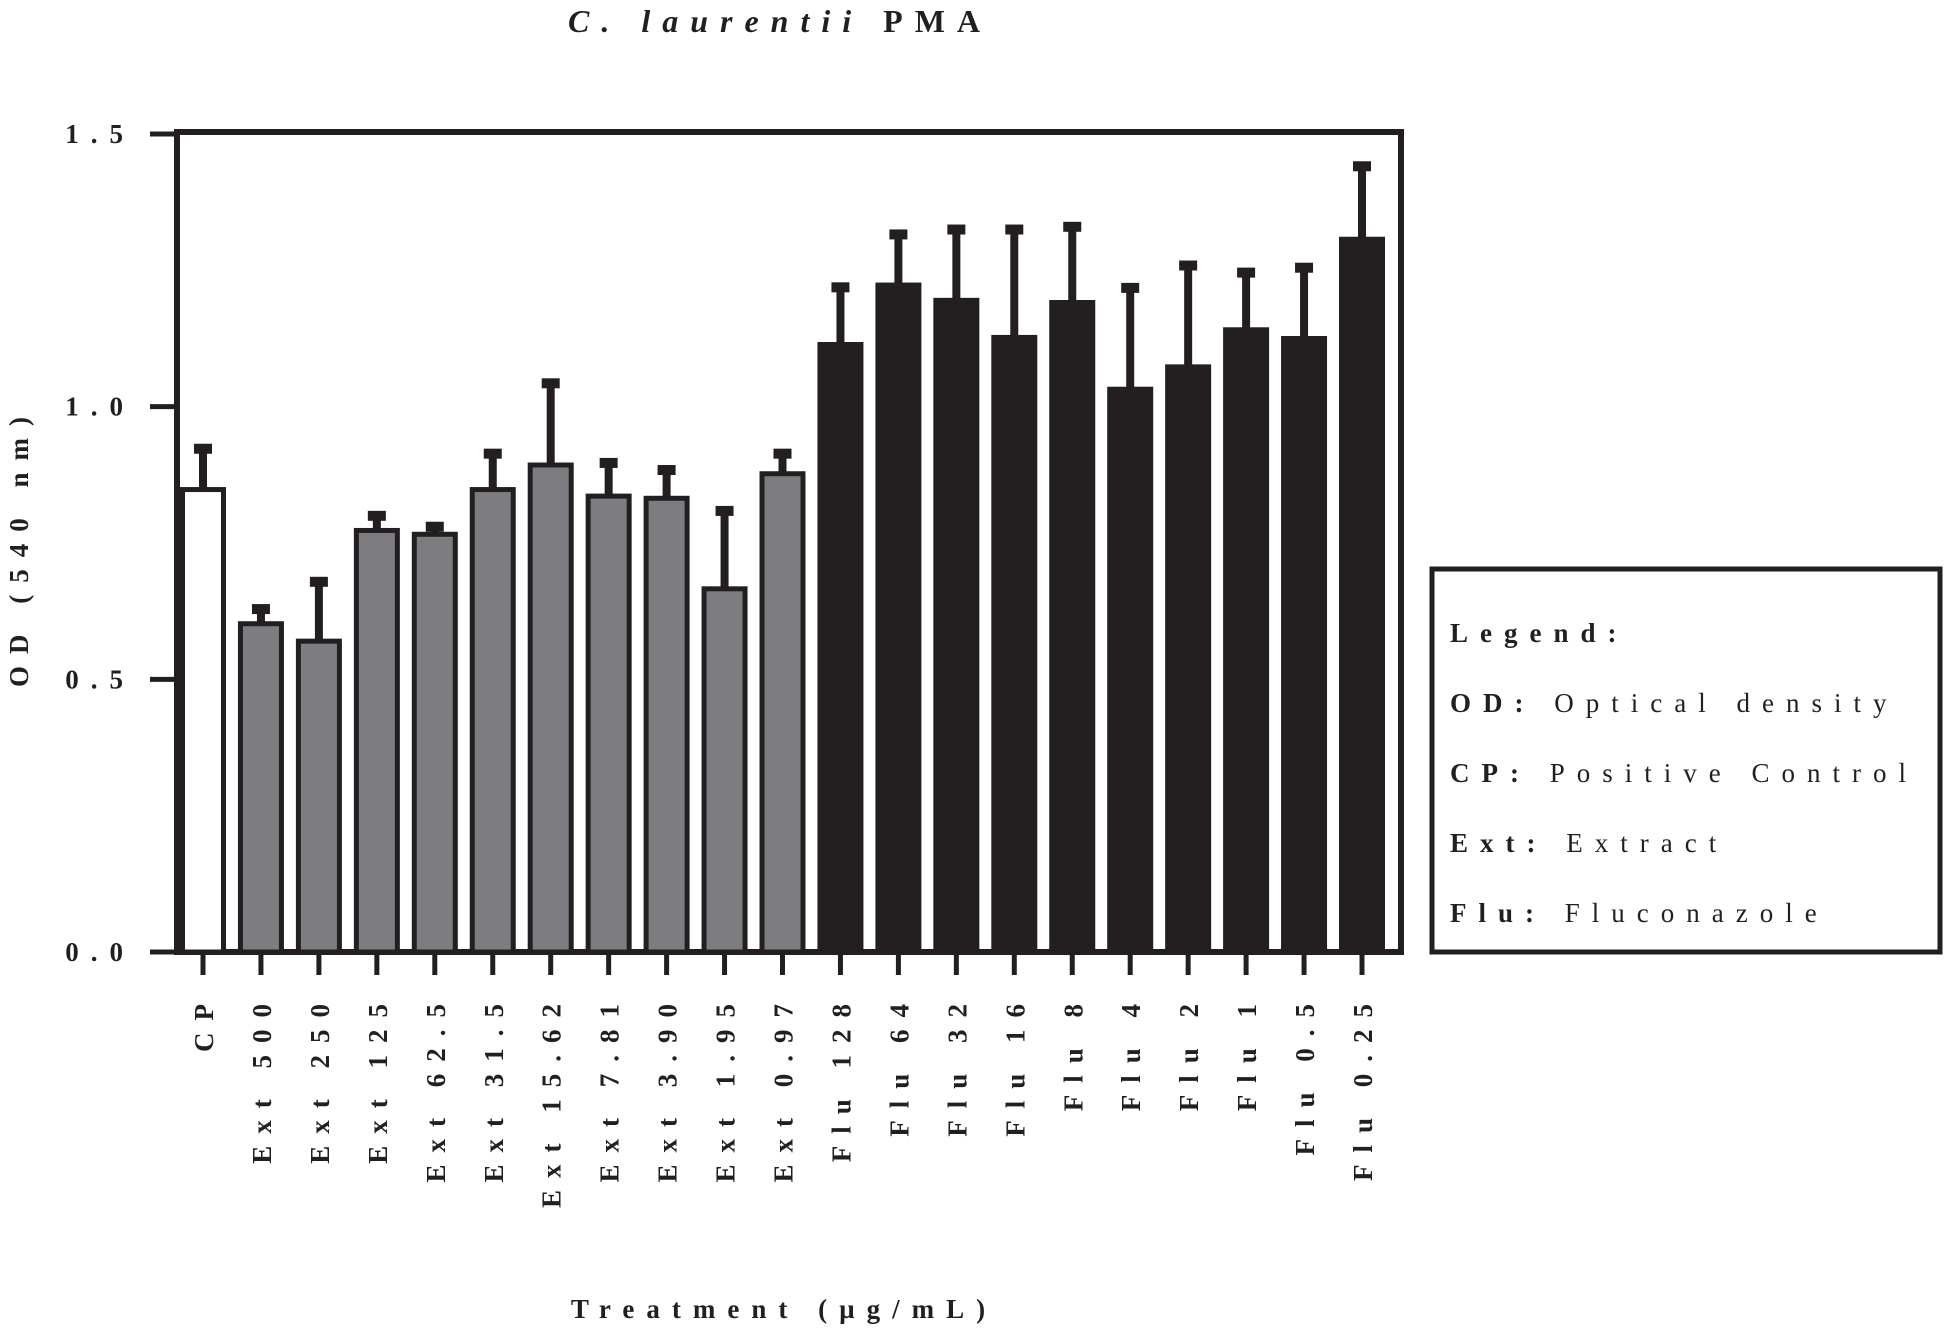 The width and height of the screenshot is (1950, 1330). What do you see at coordinates (100, 952) in the screenshot?
I see `y-tick-label: 0.0` at bounding box center [100, 952].